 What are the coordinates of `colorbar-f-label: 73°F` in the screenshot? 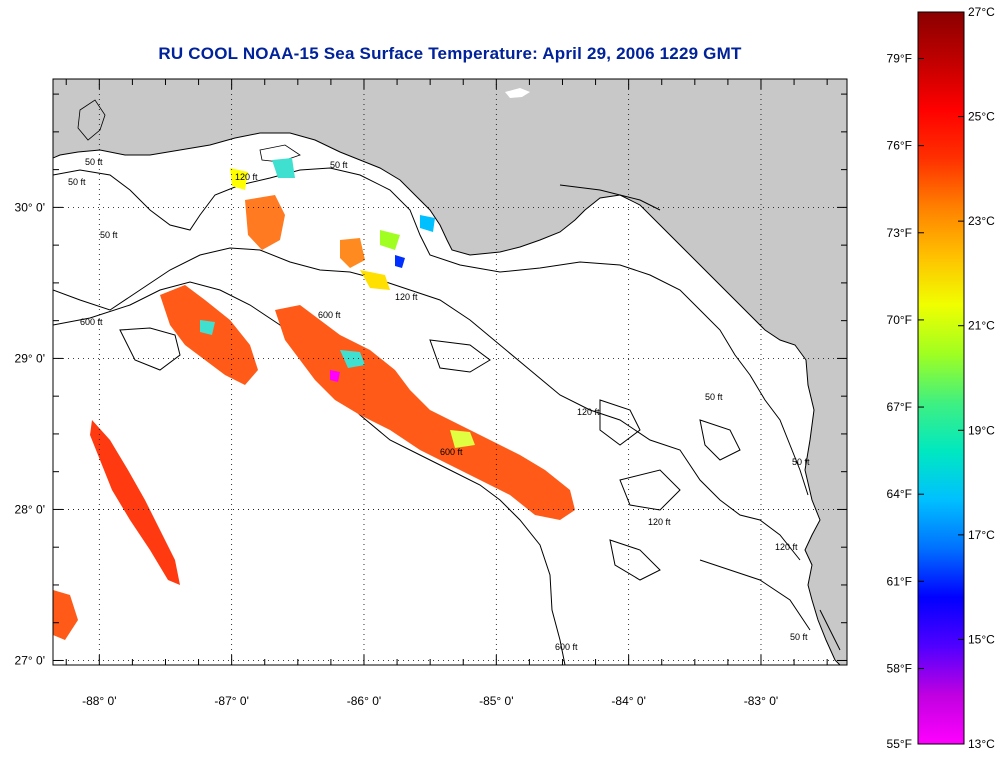 It's located at (899, 233).